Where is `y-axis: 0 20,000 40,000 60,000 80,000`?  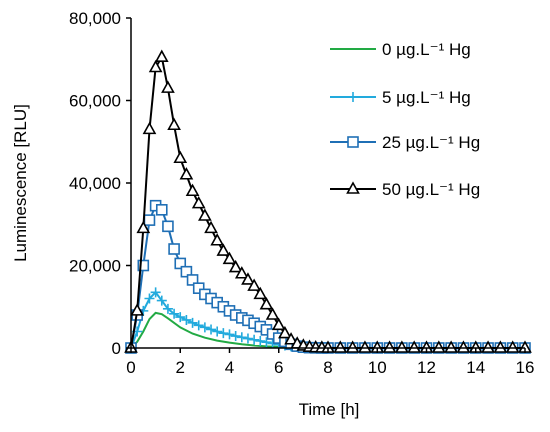 y-axis: 0 20,000 40,000 60,000 80,000 is located at coordinates (100, 183).